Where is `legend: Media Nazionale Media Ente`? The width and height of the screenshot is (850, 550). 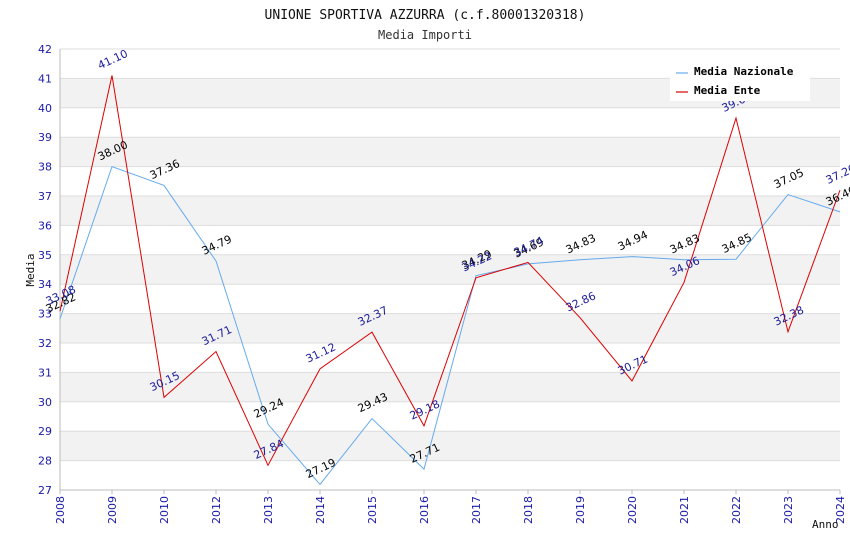
legend: Media Nazionale Media Ente is located at coordinates (740, 80).